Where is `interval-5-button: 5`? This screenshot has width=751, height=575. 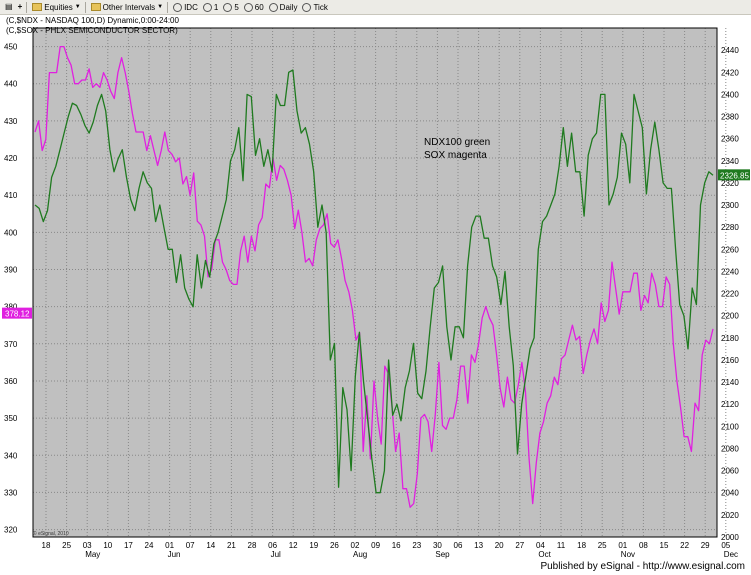 interval-5-button: 5 is located at coordinates (231, 7).